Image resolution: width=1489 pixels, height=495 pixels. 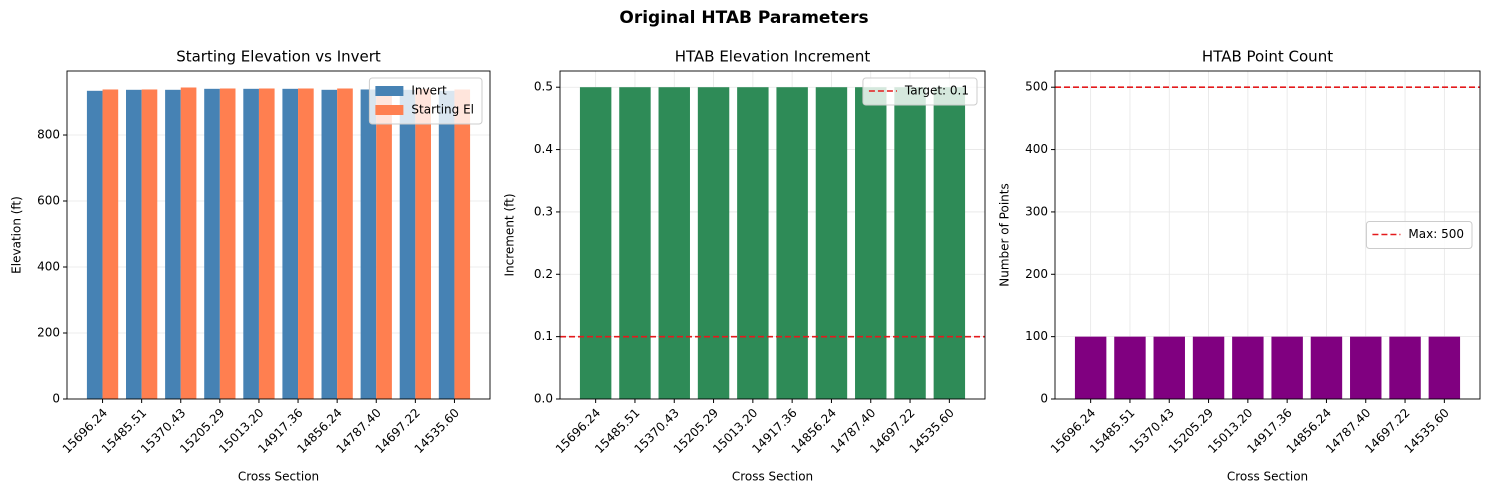 I want to click on y-tick-label: 0.1, so click(x=543, y=336).